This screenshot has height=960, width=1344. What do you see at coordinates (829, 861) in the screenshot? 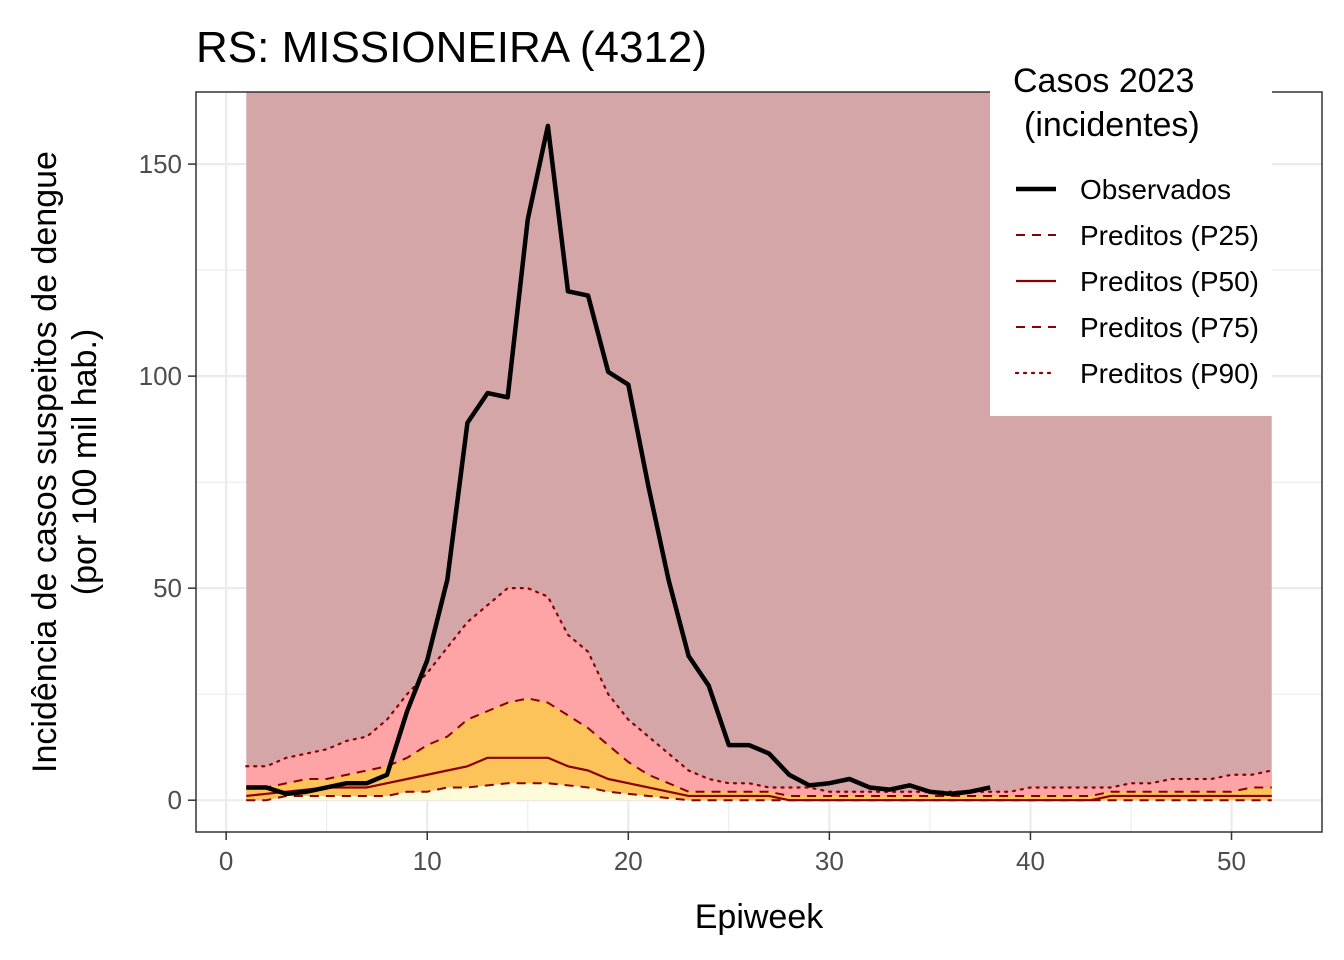
I see `x-tick-label: 30` at bounding box center [829, 861].